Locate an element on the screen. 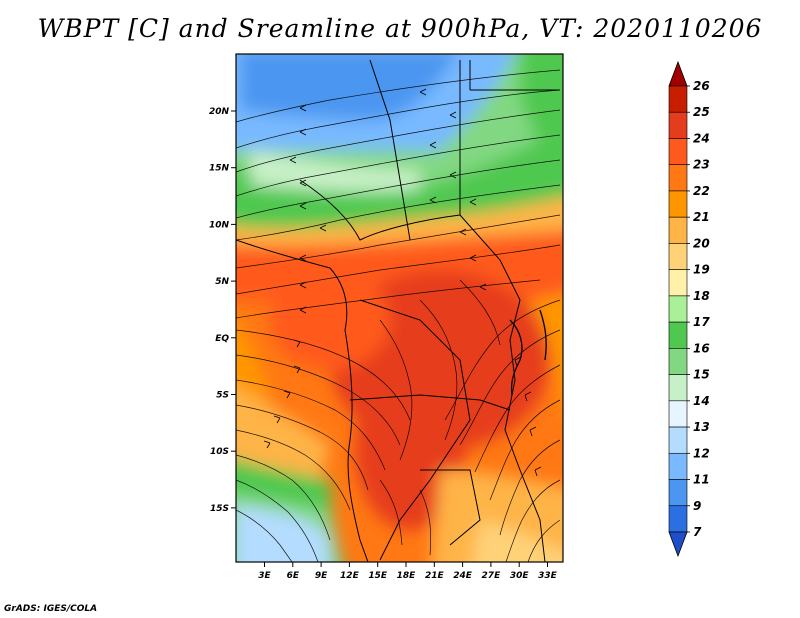 The height and width of the screenshot is (618, 800). colorbar-bottom-arrow is located at coordinates (678, 544).